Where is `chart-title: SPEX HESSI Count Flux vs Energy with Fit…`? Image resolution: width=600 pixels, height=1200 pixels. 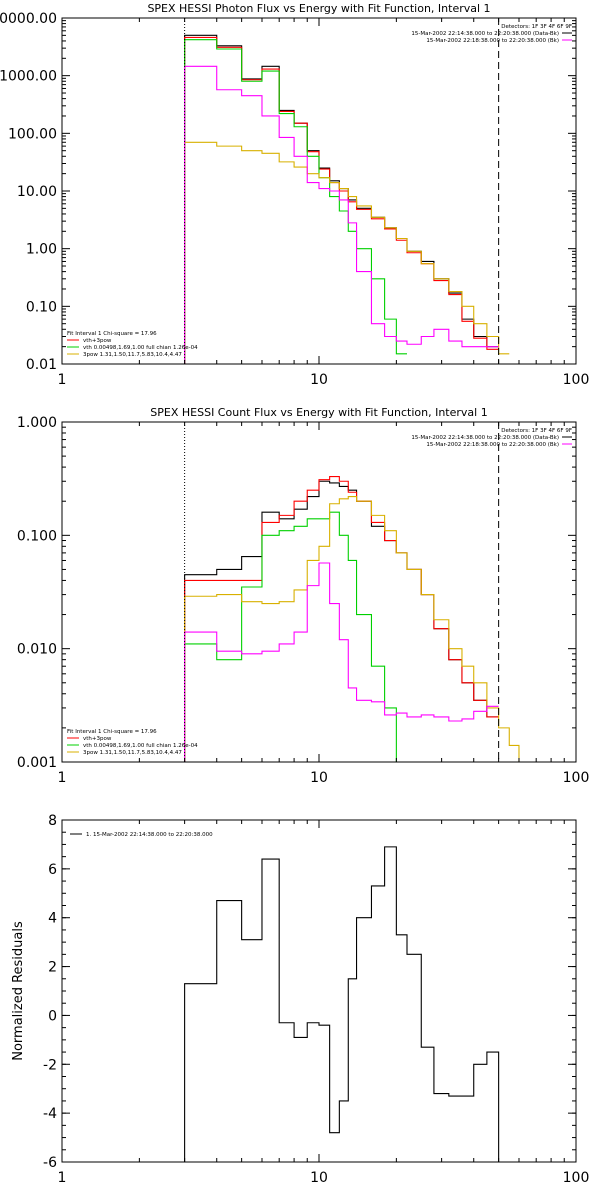
chart-title: SPEX HESSI Count Flux vs Energy with Fit… is located at coordinates (318, 412).